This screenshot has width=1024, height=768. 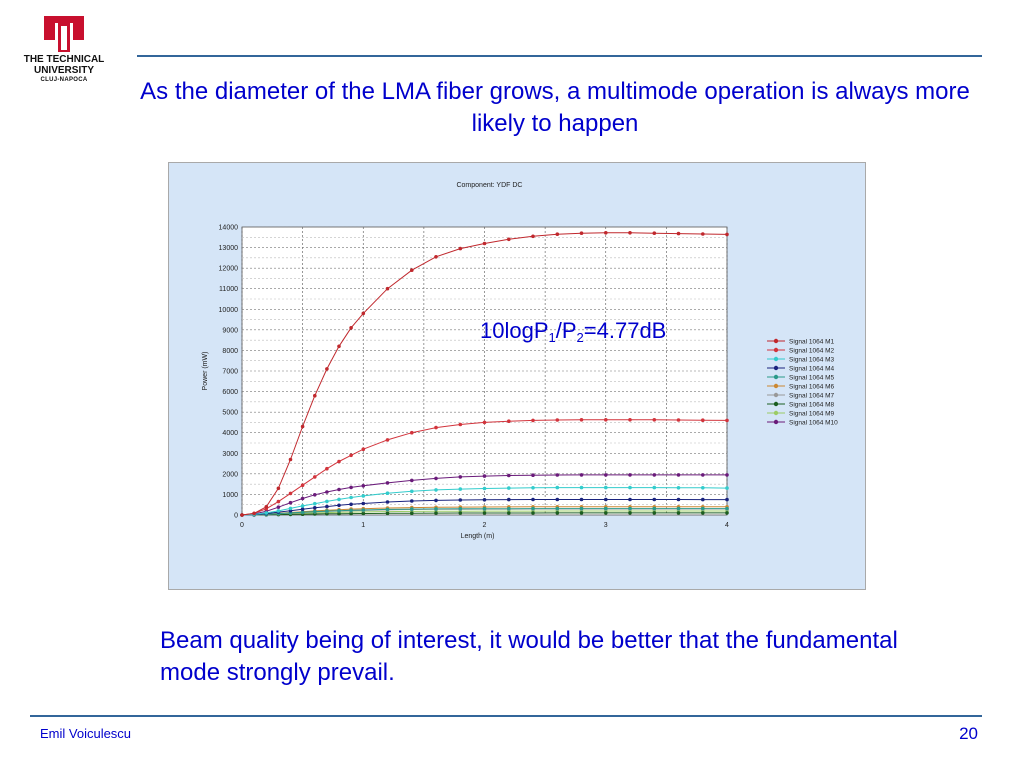 What do you see at coordinates (64, 34) in the screenshot?
I see `university-emblem-icon` at bounding box center [64, 34].